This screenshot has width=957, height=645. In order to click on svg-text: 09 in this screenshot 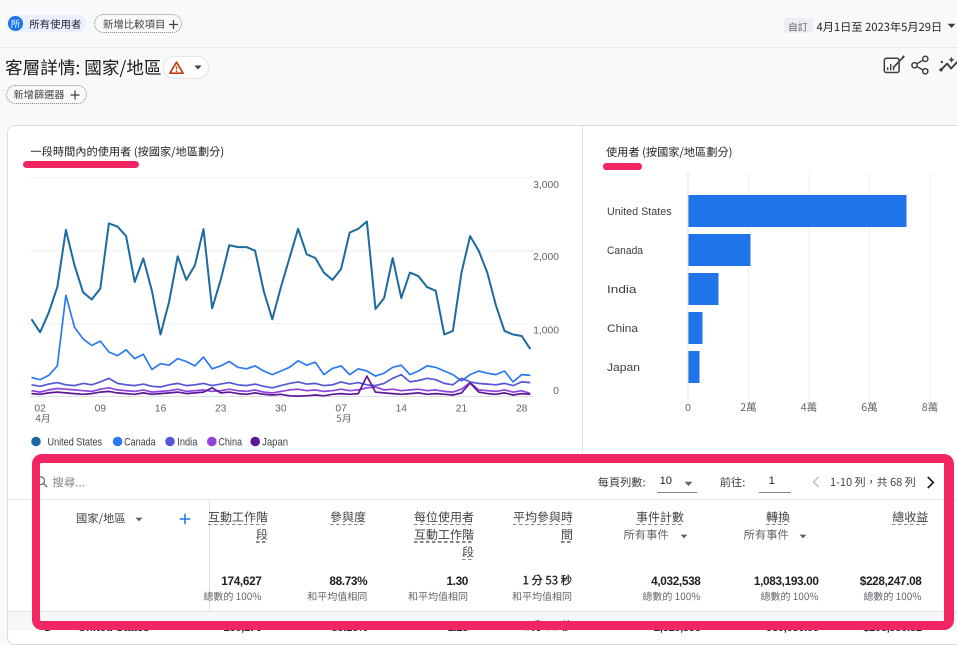, I will do `click(101, 408)`.